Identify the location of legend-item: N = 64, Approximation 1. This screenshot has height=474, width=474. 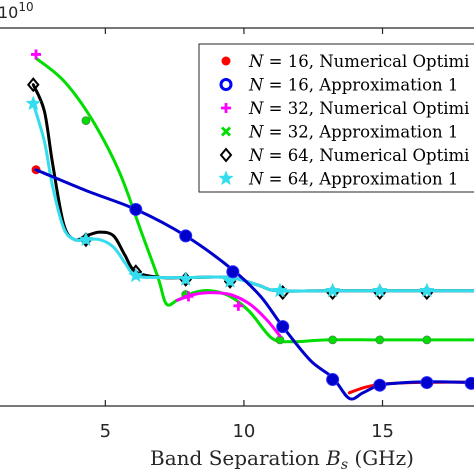
(338, 179).